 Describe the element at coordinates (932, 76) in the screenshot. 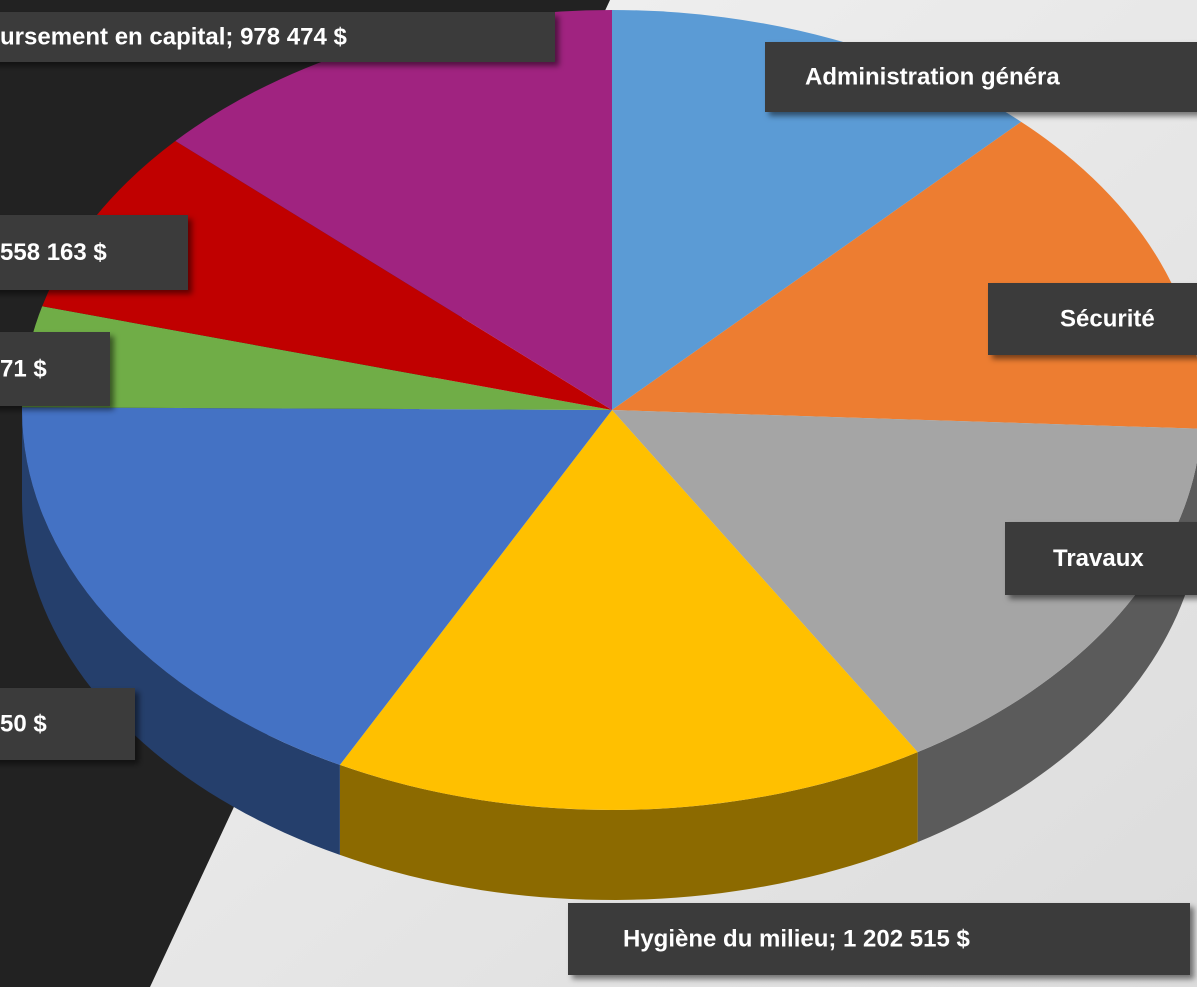

I see `data-label: Administration généra` at that location.